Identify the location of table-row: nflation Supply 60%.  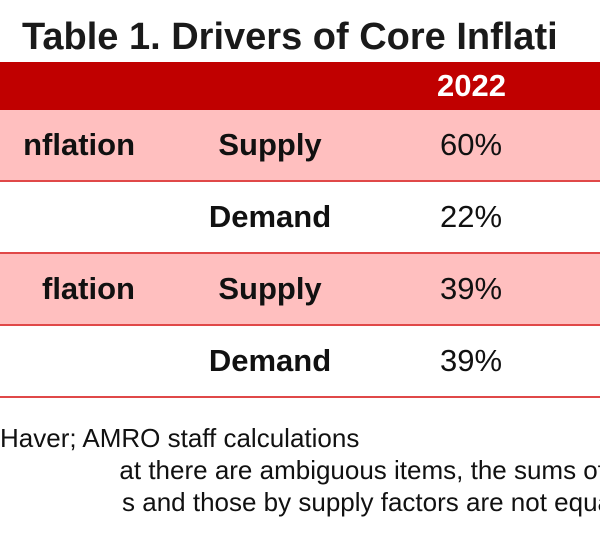
(300, 146).